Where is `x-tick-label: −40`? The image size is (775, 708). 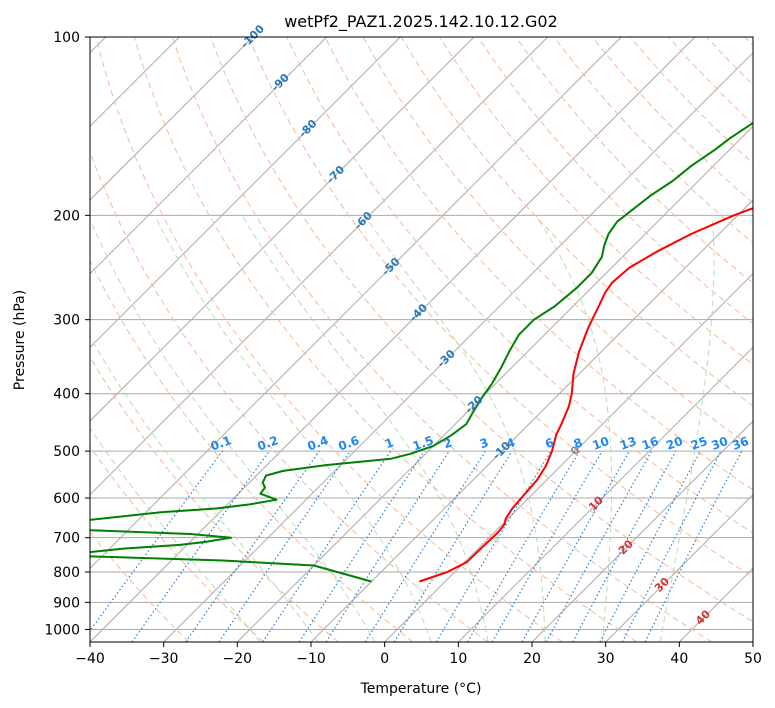
x-tick-label: −40 is located at coordinates (90, 659).